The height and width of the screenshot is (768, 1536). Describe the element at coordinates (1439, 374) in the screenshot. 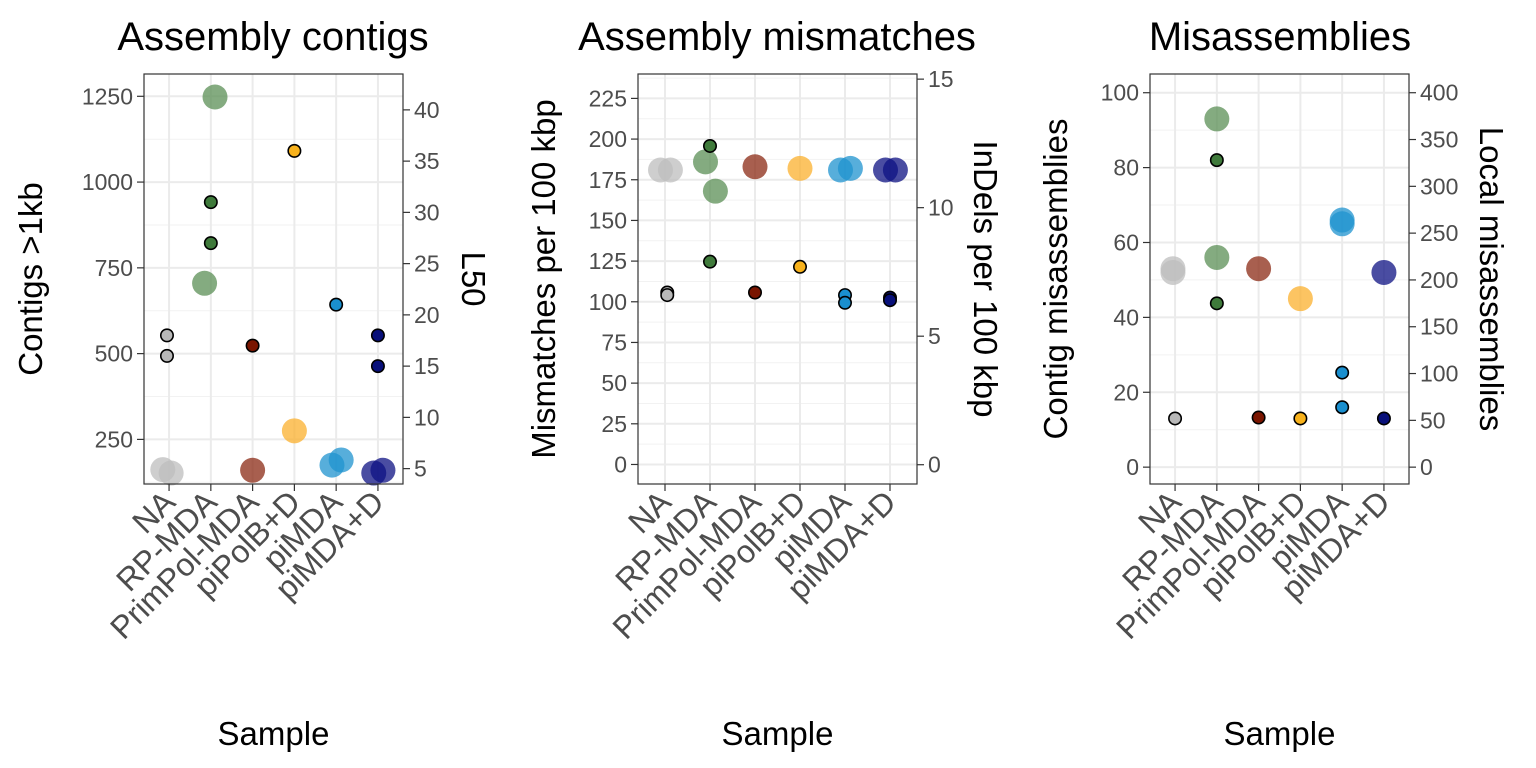

I see `y-right-tick-label: 100` at that location.